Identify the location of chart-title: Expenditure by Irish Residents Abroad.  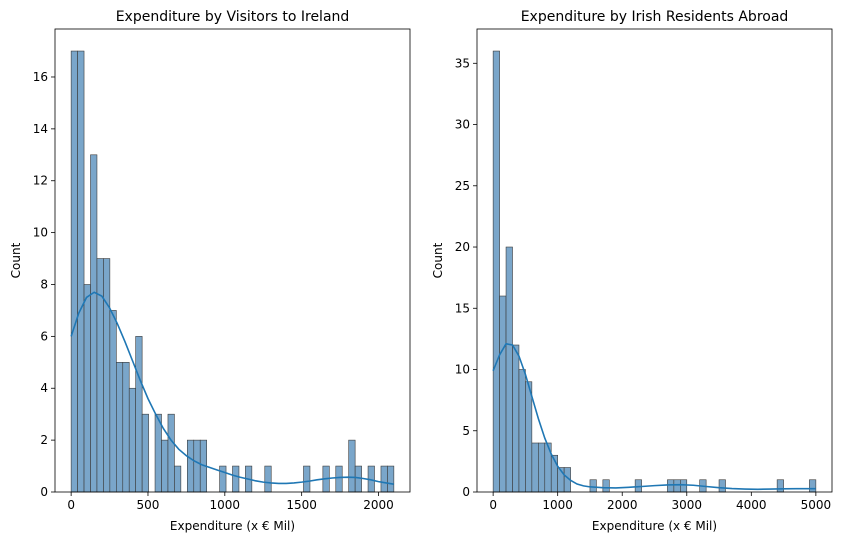
(655, 17).